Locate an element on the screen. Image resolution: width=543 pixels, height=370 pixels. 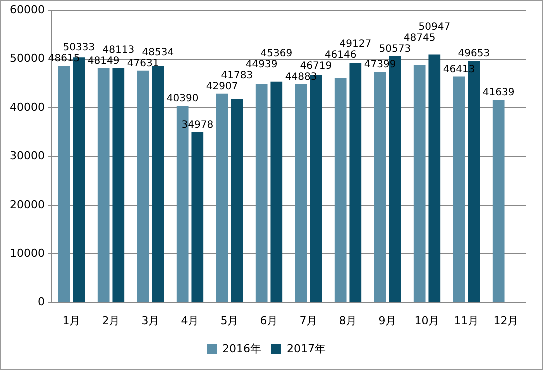
data-label: 42907 is located at coordinates (222, 86).